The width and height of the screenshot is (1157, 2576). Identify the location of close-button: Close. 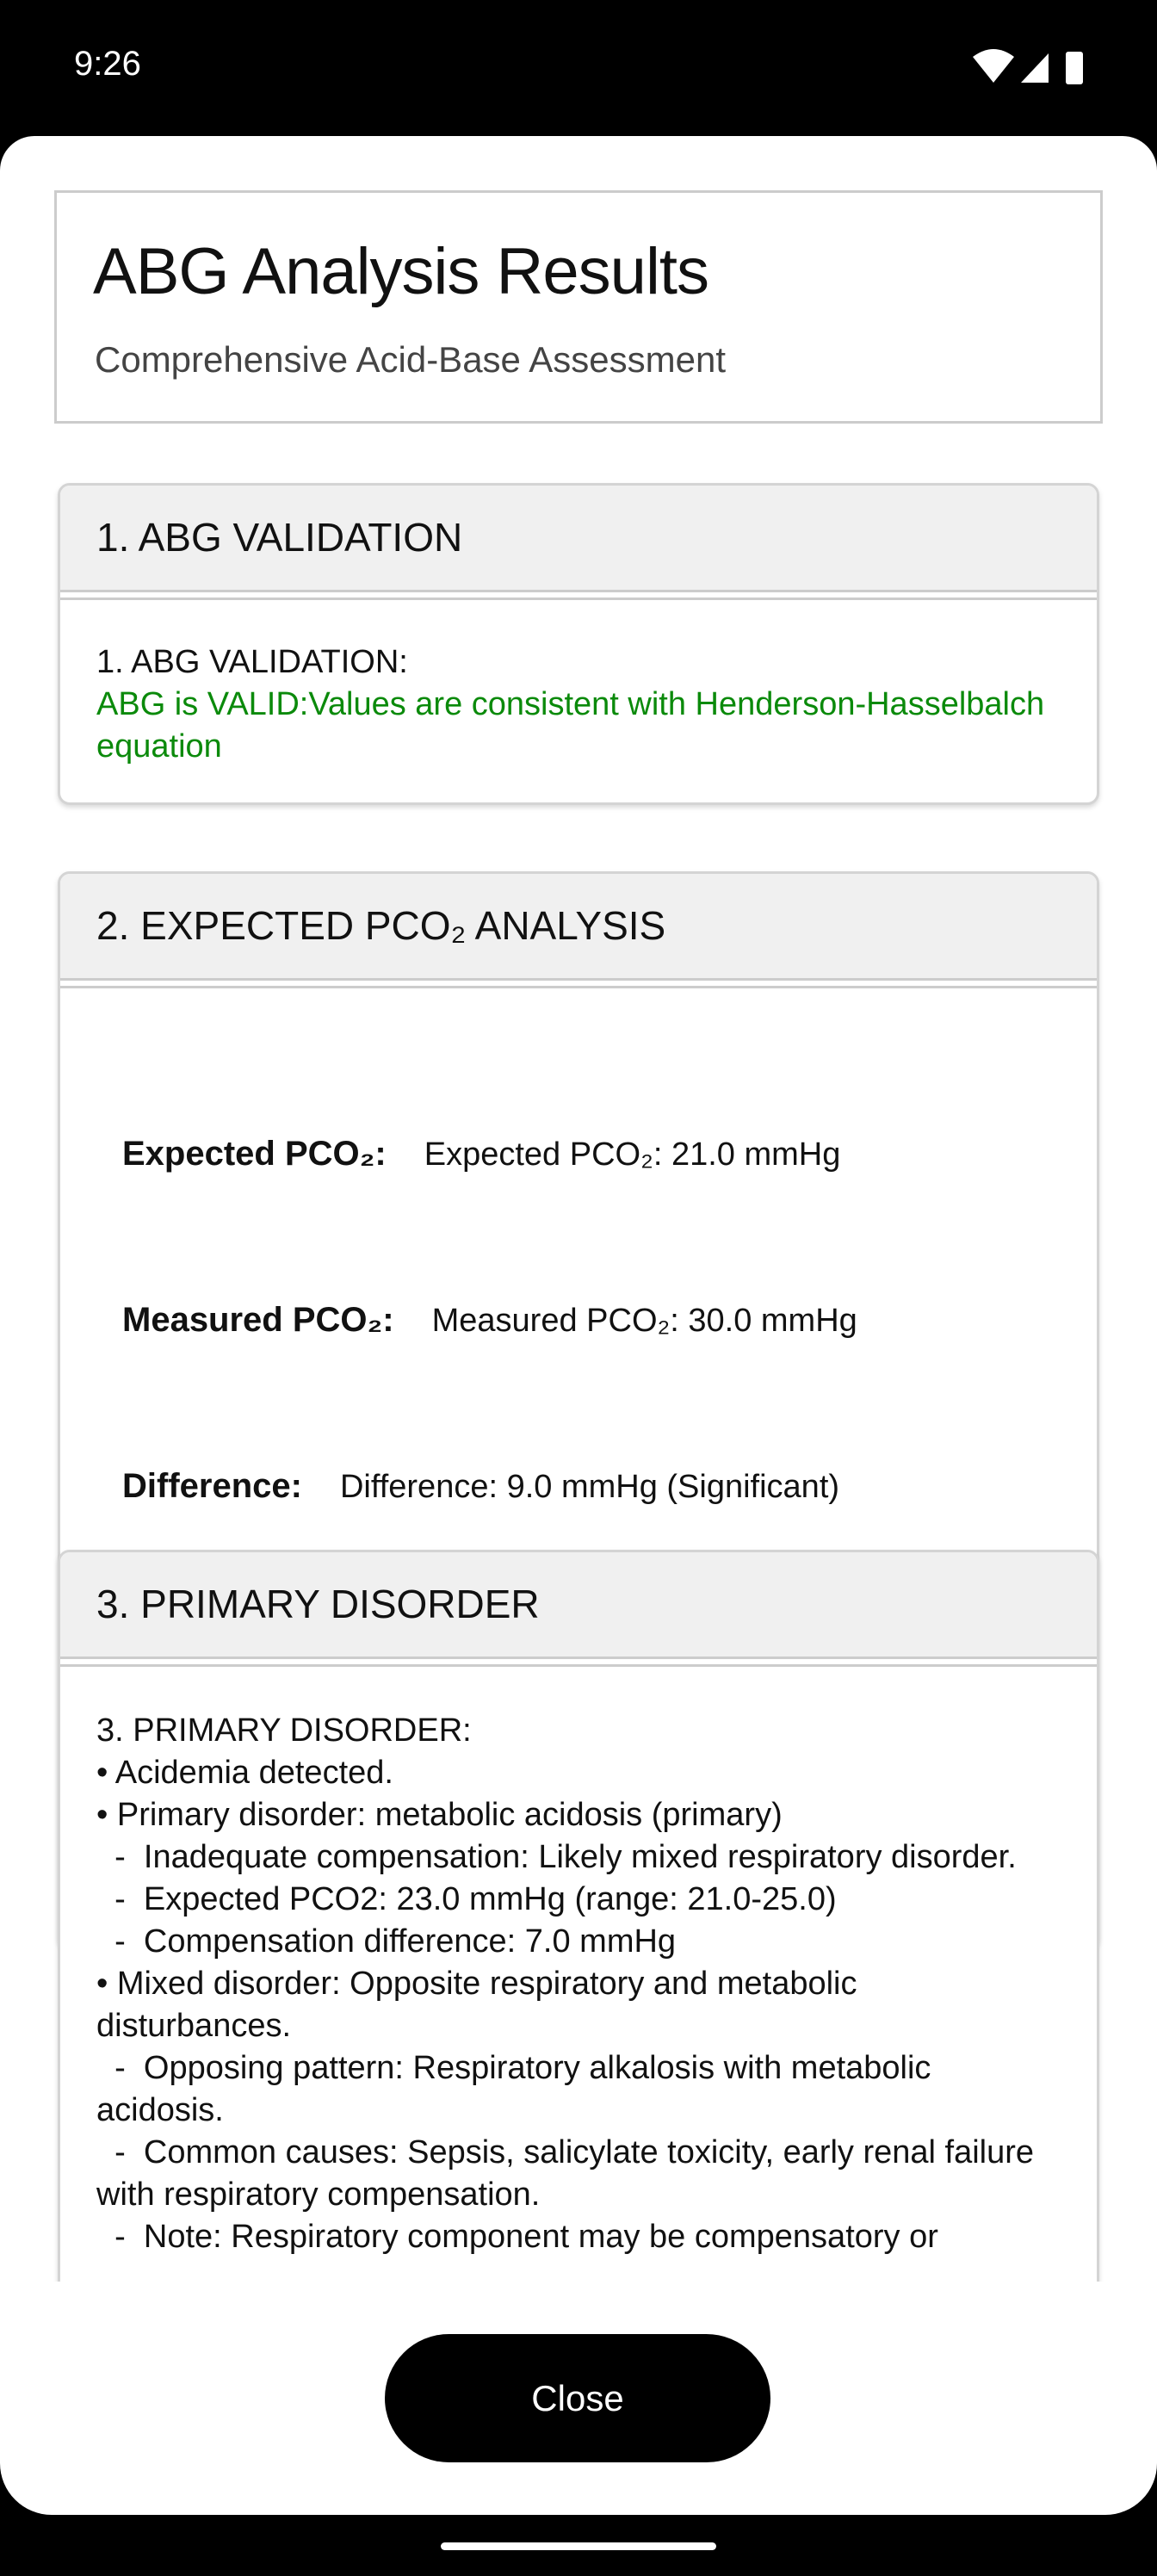
(578, 2398).